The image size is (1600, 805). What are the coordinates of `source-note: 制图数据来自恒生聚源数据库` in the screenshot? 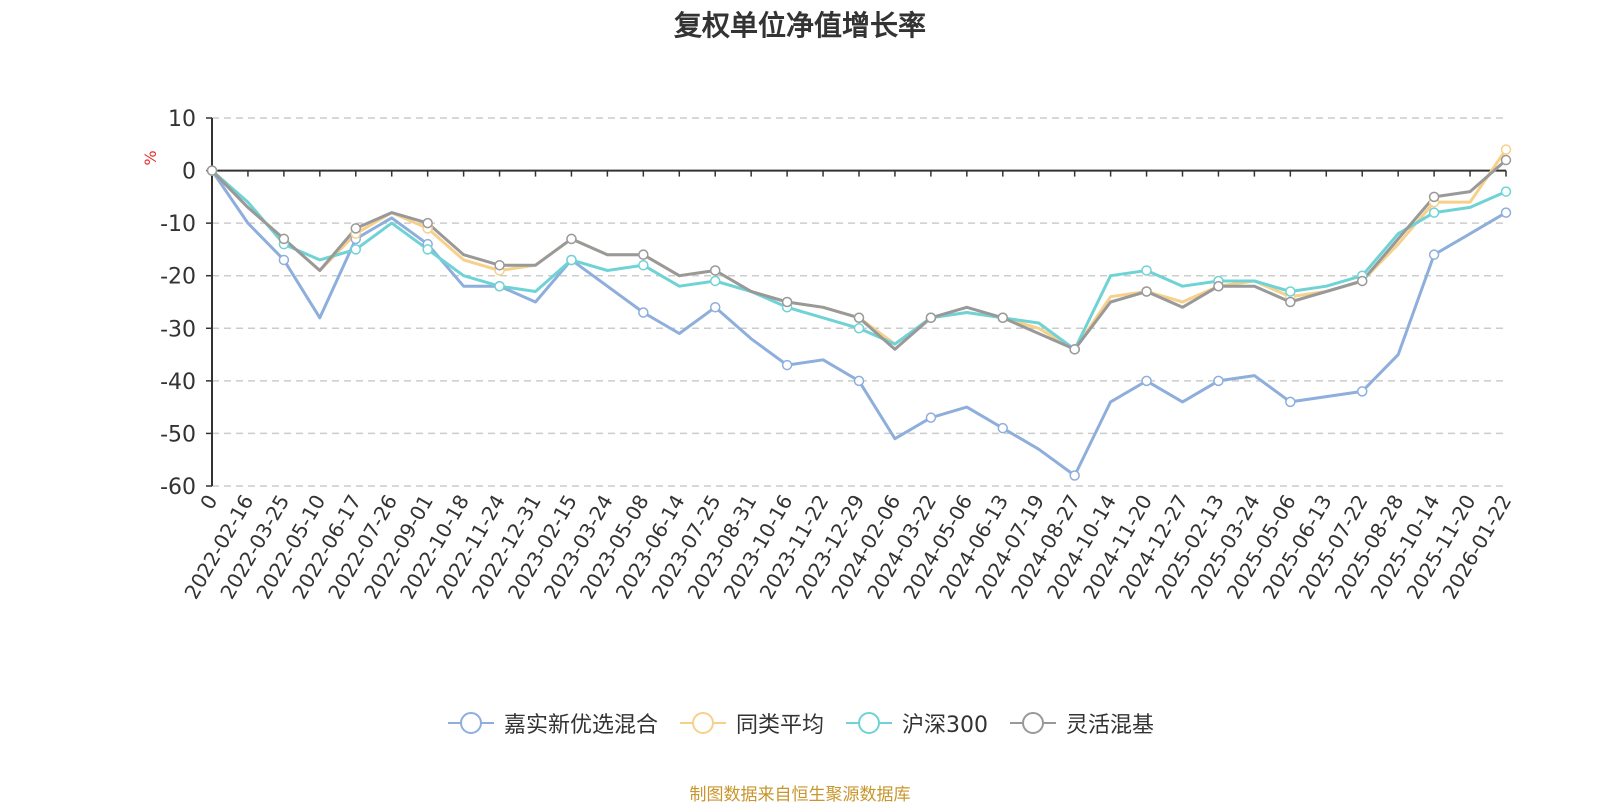 It's located at (800, 795).